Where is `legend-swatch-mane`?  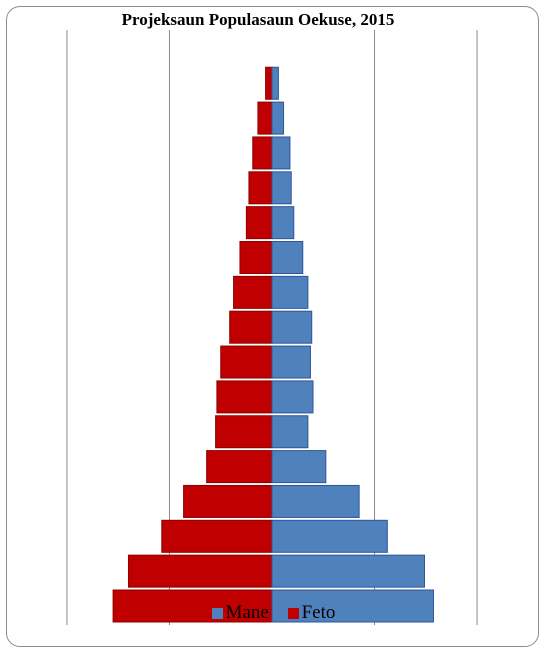 legend-swatch-mane is located at coordinates (217, 613).